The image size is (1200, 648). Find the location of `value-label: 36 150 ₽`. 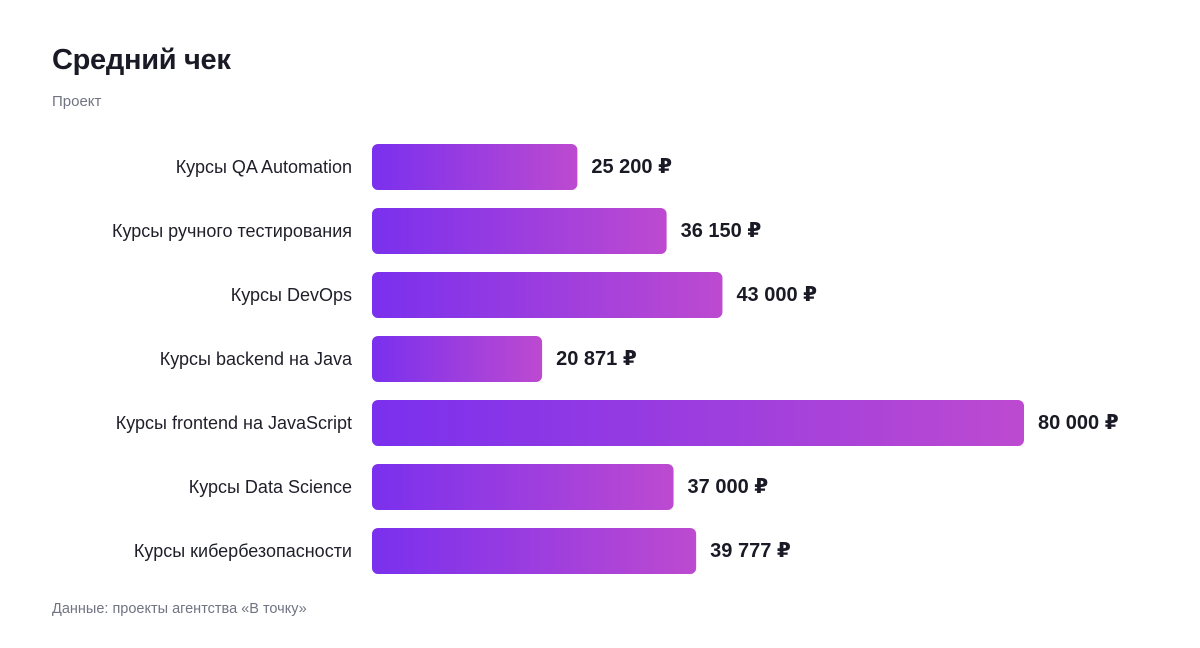

value-label: 36 150 ₽ is located at coordinates (721, 231).